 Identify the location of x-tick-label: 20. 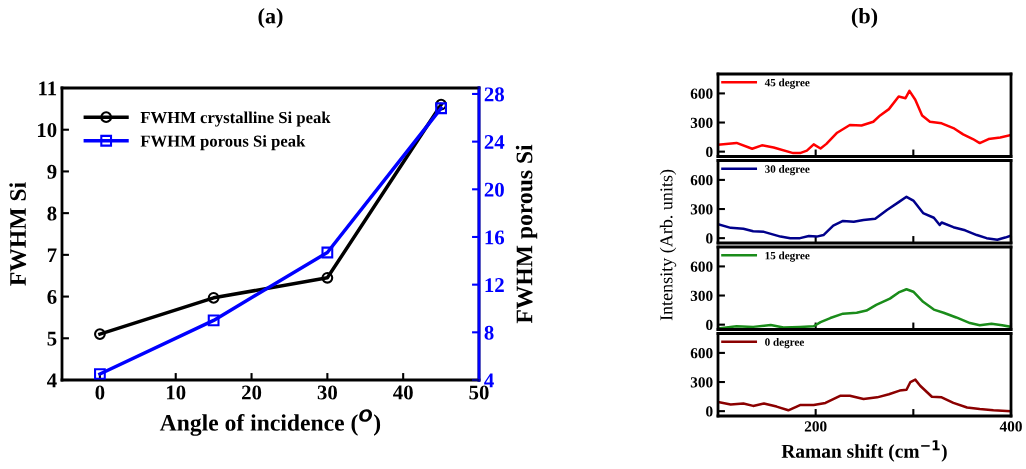
(252, 392).